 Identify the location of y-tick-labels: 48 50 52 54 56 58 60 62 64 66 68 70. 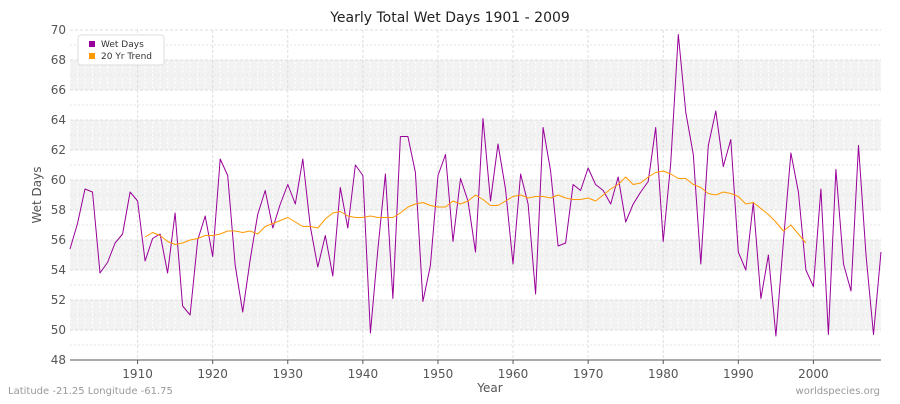
(58, 195).